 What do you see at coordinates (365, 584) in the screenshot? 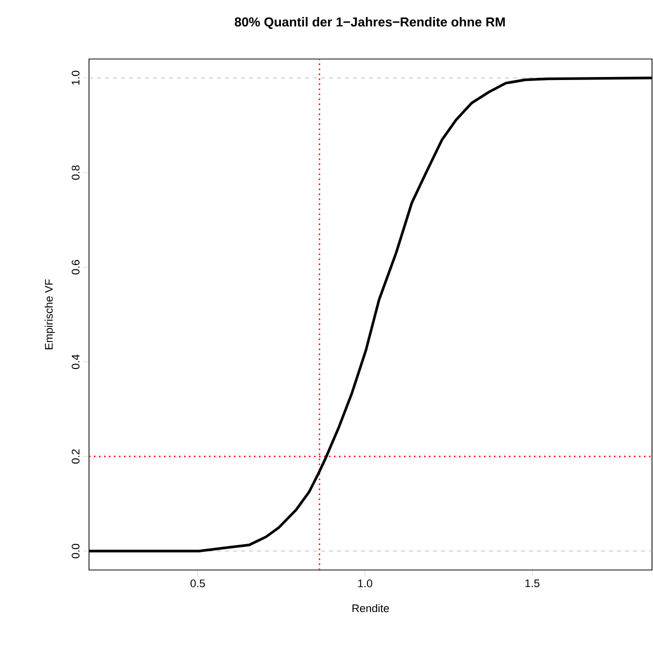
I see `x-tick-label: 1.0` at bounding box center [365, 584].